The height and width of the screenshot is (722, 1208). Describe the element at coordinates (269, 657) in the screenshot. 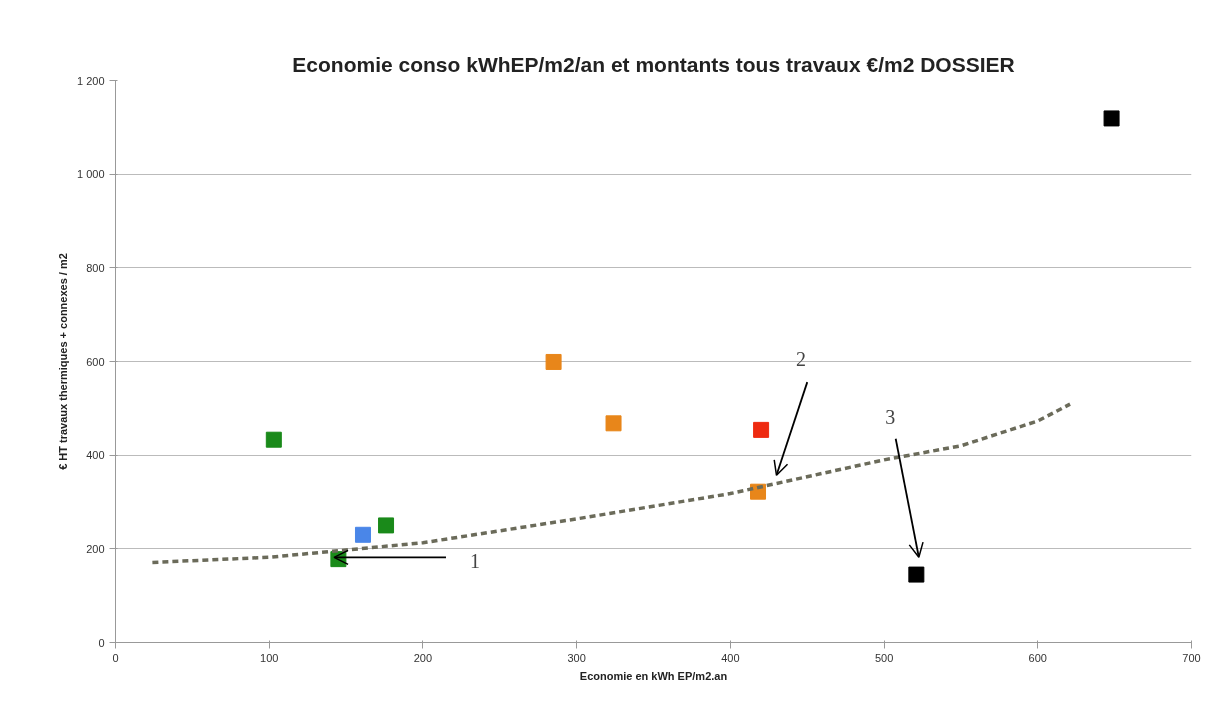

I see `x-tick-label: 100` at that location.